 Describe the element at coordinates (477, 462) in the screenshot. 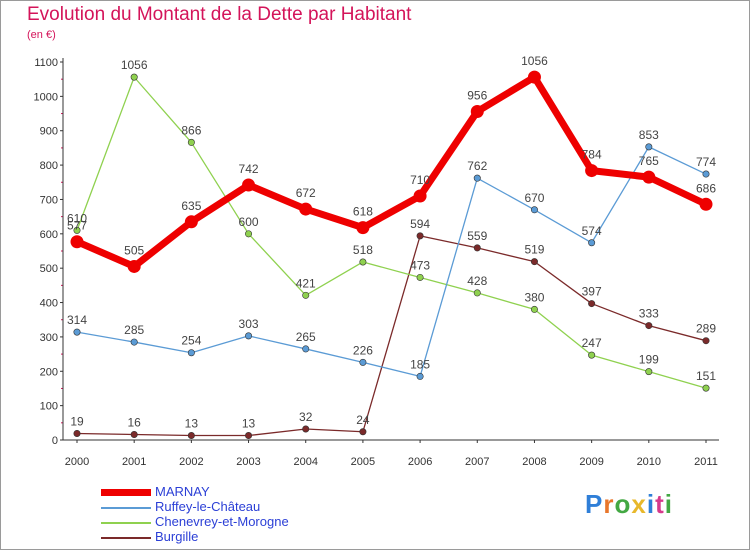

I see `x-tick-label: 2007` at that location.